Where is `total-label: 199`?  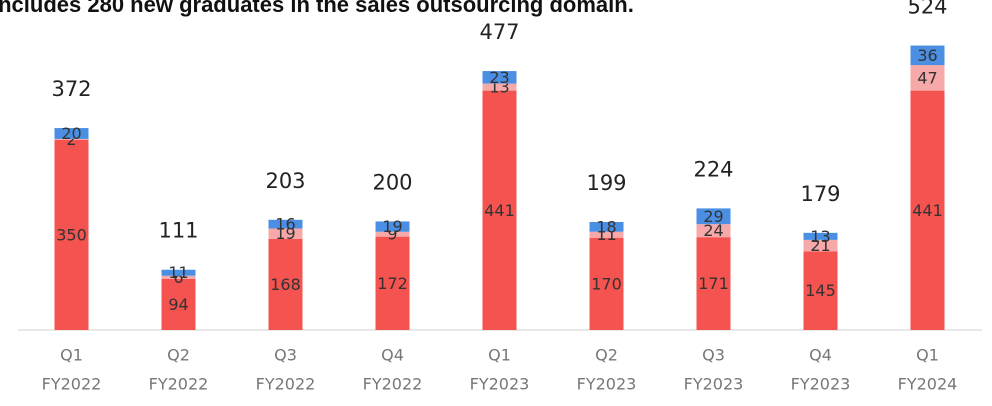 total-label: 199 is located at coordinates (606, 183).